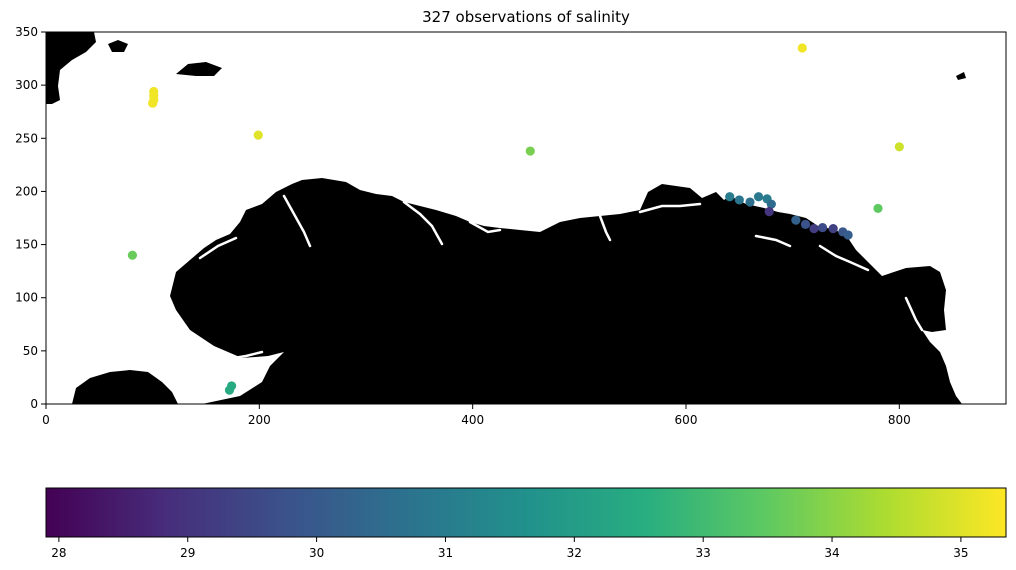 Image resolution: width=1016 pixels, height=570 pixels. Describe the element at coordinates (26, 191) in the screenshot. I see `y-tick-label: 200` at that location.